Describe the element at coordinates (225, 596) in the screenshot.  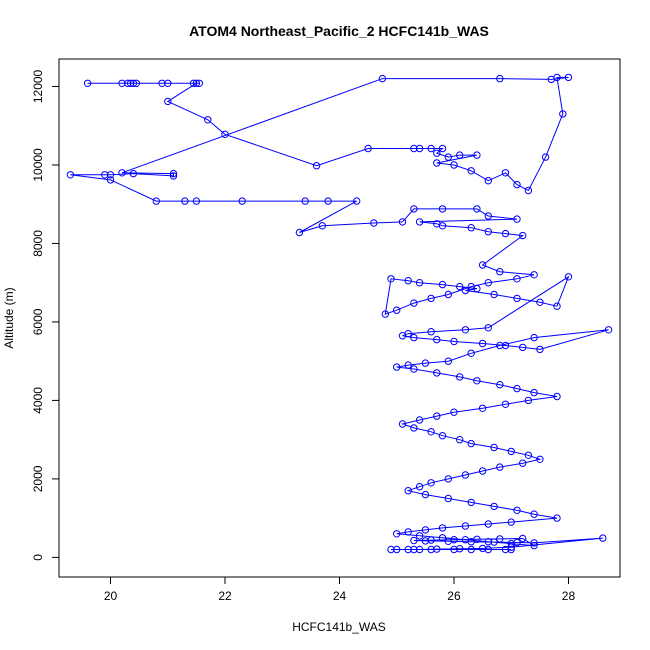
I see `x-tick-label: 22` at that location.